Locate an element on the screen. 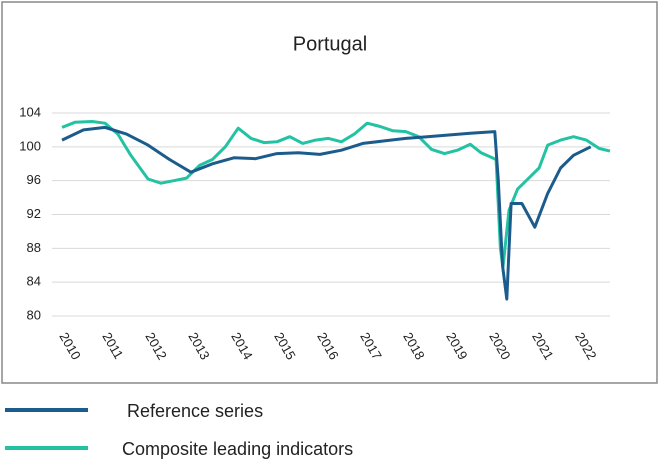  x-tick-label: 2010 is located at coordinates (69, 346).